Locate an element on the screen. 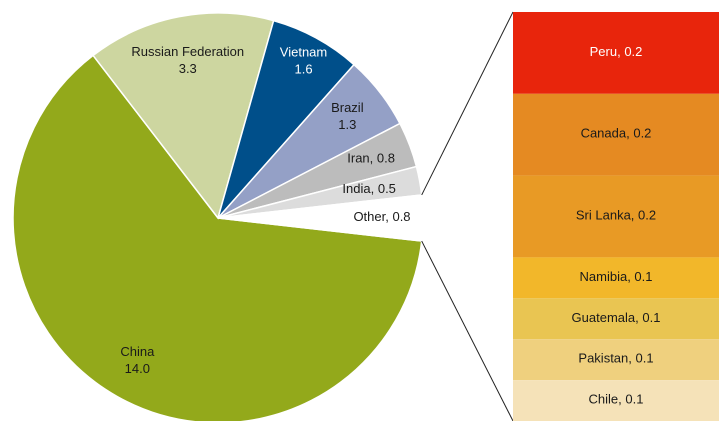  slice-name: India is located at coordinates (356, 188).